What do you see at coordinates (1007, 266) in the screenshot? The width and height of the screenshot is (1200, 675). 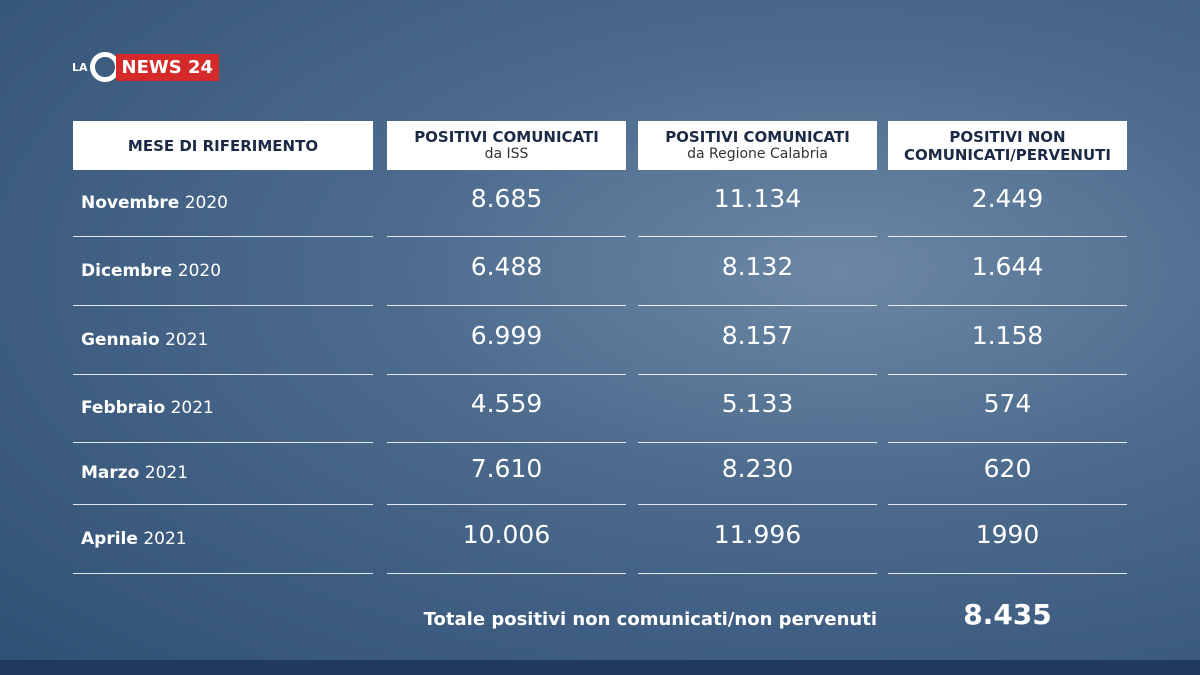 I see `value-cell: 1.644` at bounding box center [1007, 266].